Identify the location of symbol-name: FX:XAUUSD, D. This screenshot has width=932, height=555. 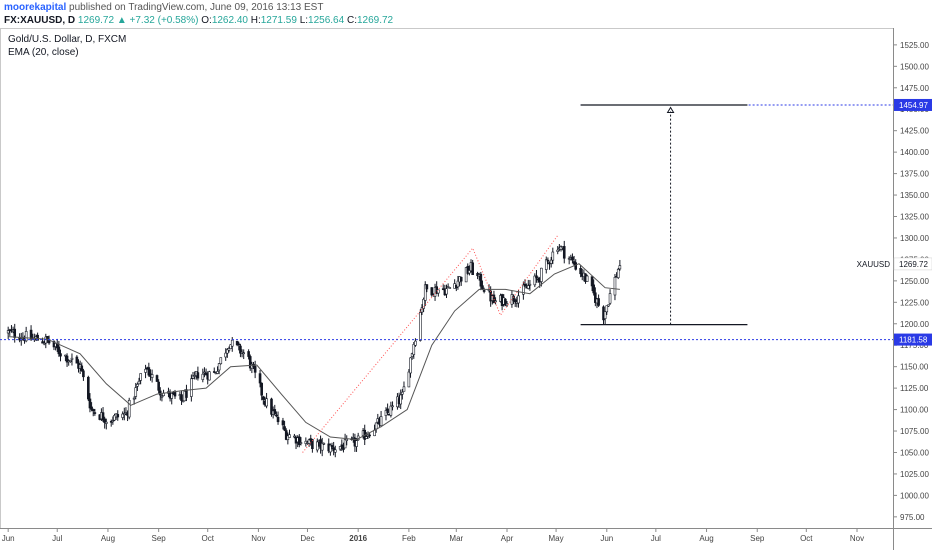
(40, 20).